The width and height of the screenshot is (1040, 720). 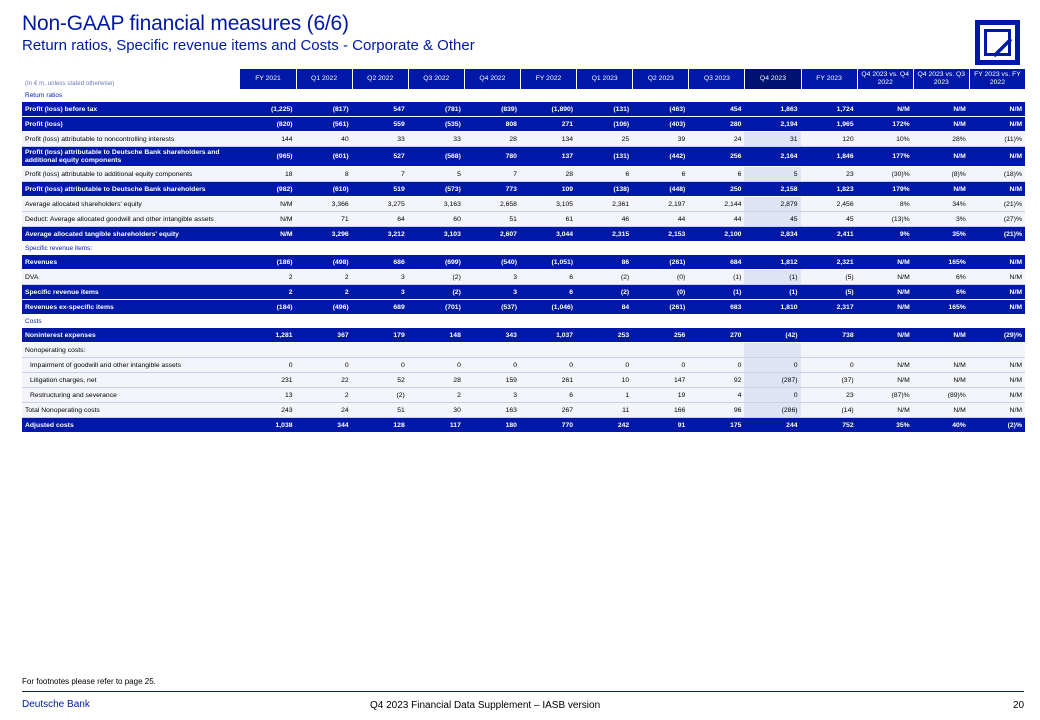 I want to click on table-cell: 28, so click(x=548, y=174).